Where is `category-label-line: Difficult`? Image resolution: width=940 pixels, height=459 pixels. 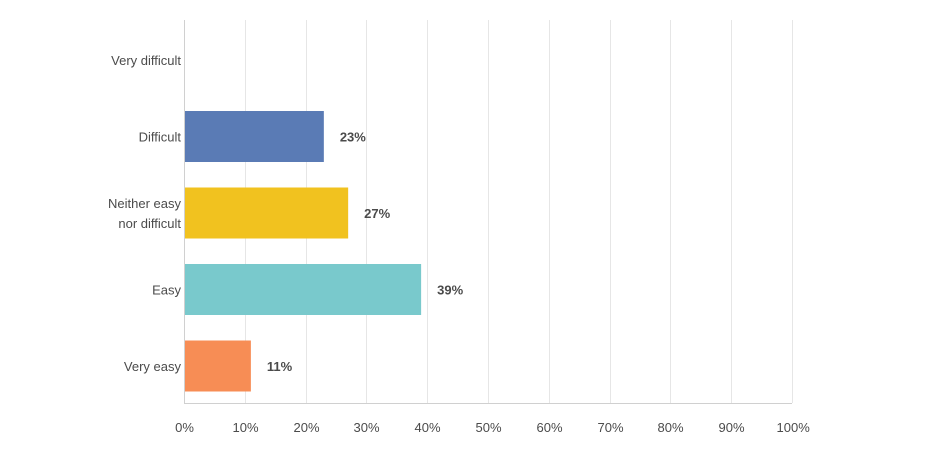 category-label-line: Difficult is located at coordinates (160, 137).